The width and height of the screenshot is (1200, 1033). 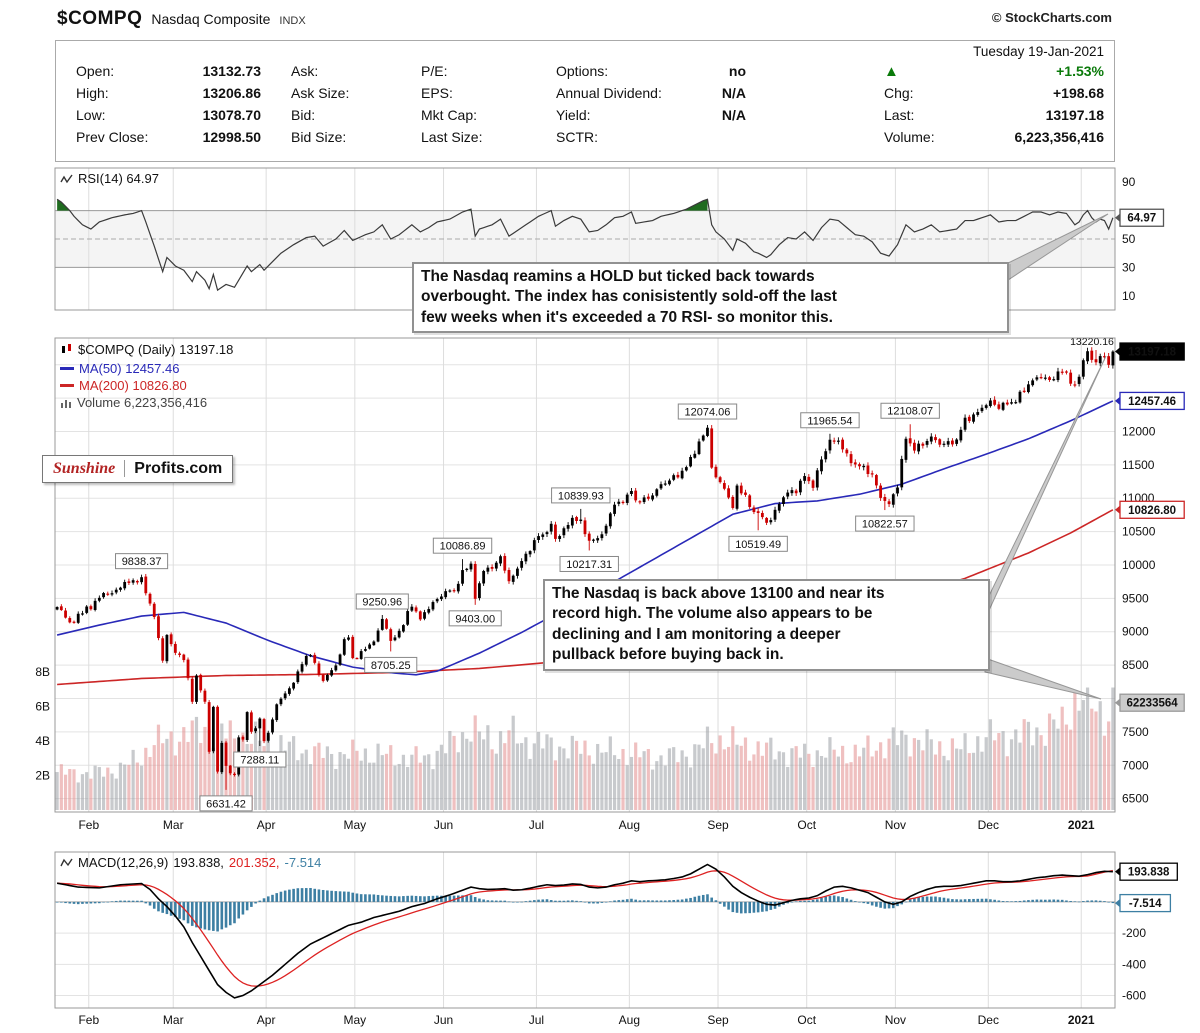 I want to click on svg-text: 6500, so click(x=1135, y=799).